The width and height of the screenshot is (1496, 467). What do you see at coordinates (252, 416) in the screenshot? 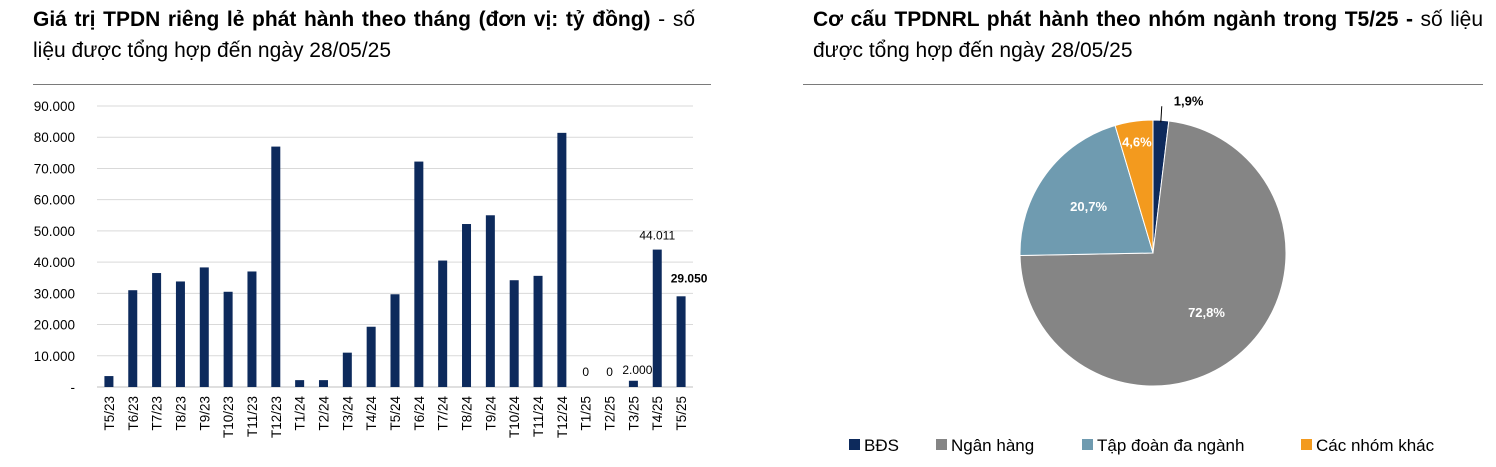
I see `x-tick-label: T11/23` at bounding box center [252, 416].